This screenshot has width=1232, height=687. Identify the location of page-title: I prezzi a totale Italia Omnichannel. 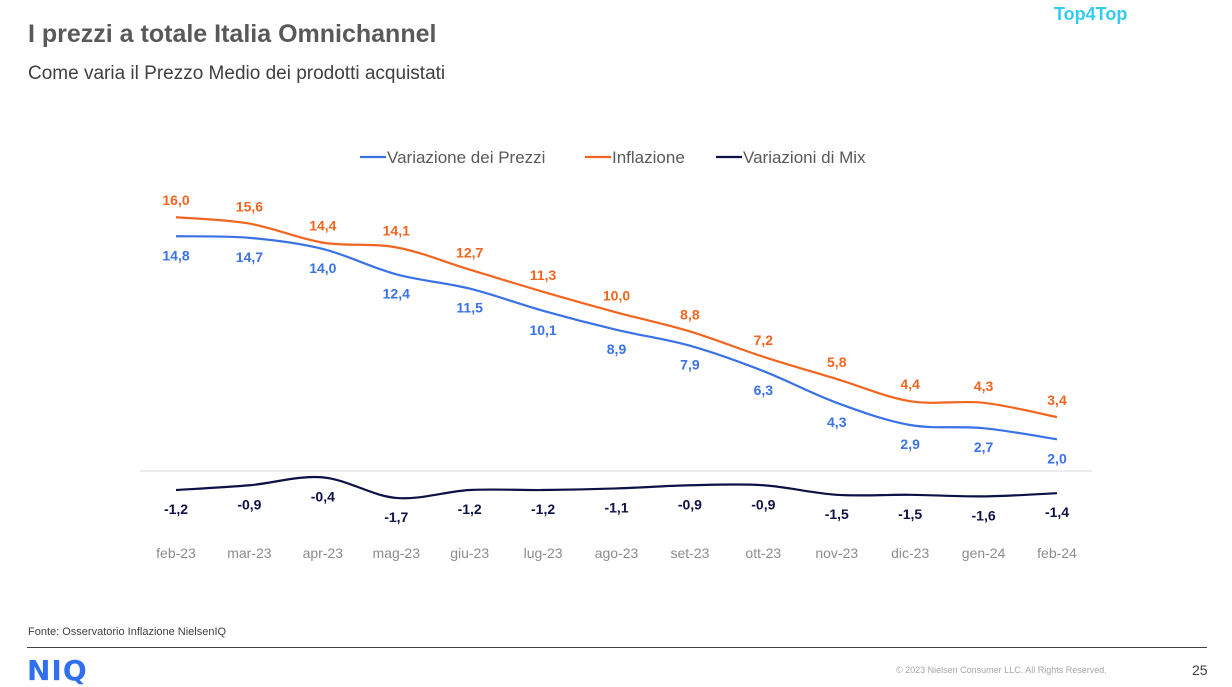
(232, 34).